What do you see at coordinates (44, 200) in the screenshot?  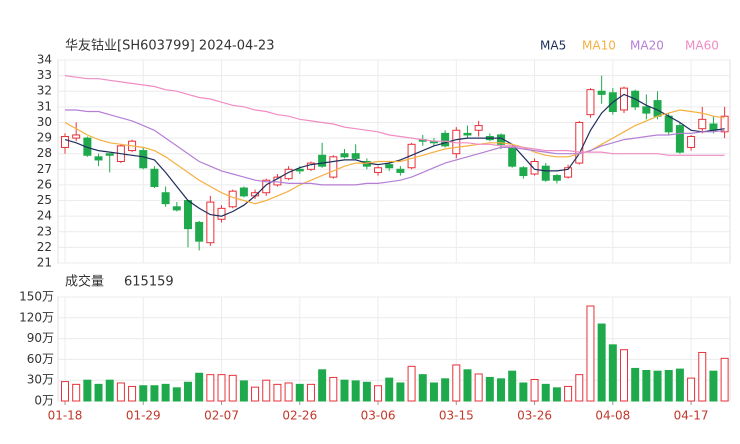 I see `y-tick-label: 25` at bounding box center [44, 200].